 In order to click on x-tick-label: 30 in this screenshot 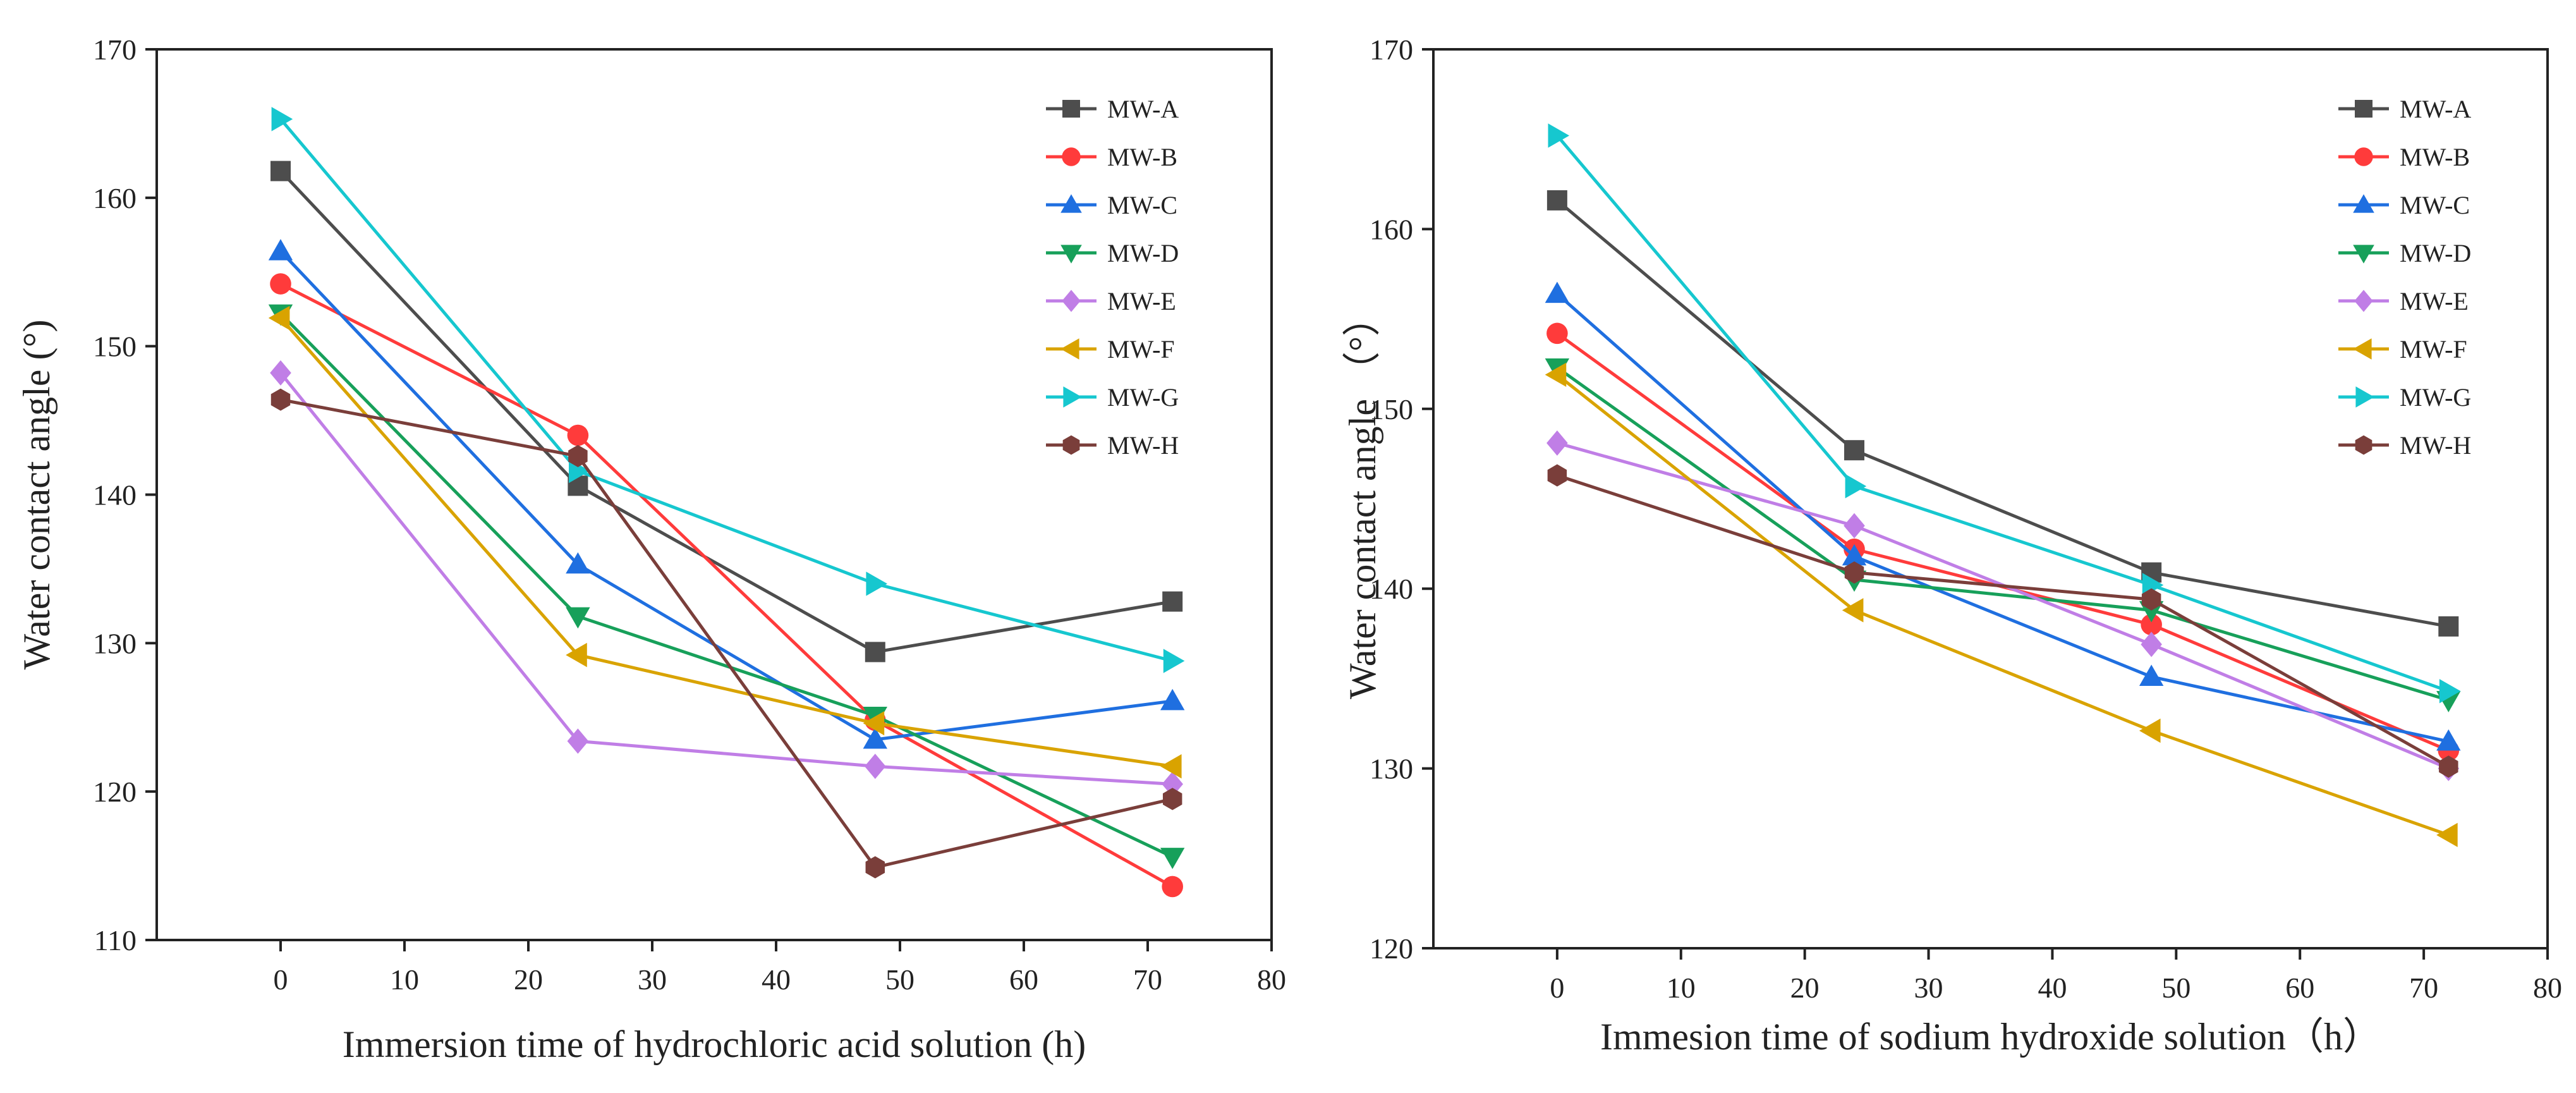, I will do `click(1928, 988)`.